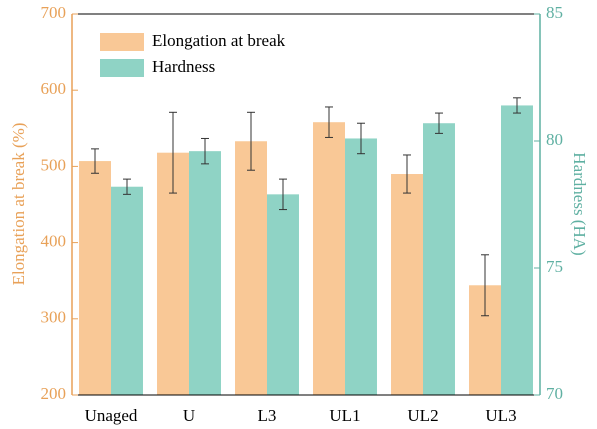  What do you see at coordinates (54, 88) in the screenshot?
I see `y-tick-label: 600` at bounding box center [54, 88].